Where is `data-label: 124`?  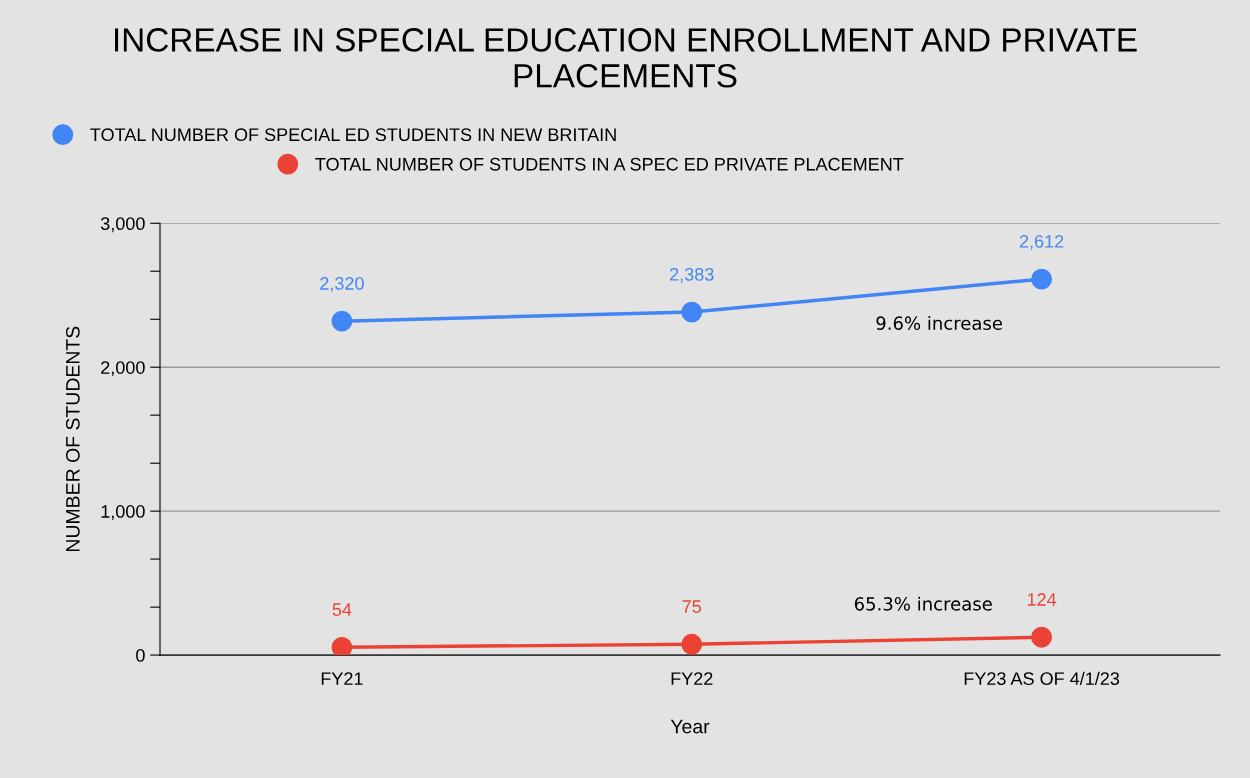 data-label: 124 is located at coordinates (1042, 599).